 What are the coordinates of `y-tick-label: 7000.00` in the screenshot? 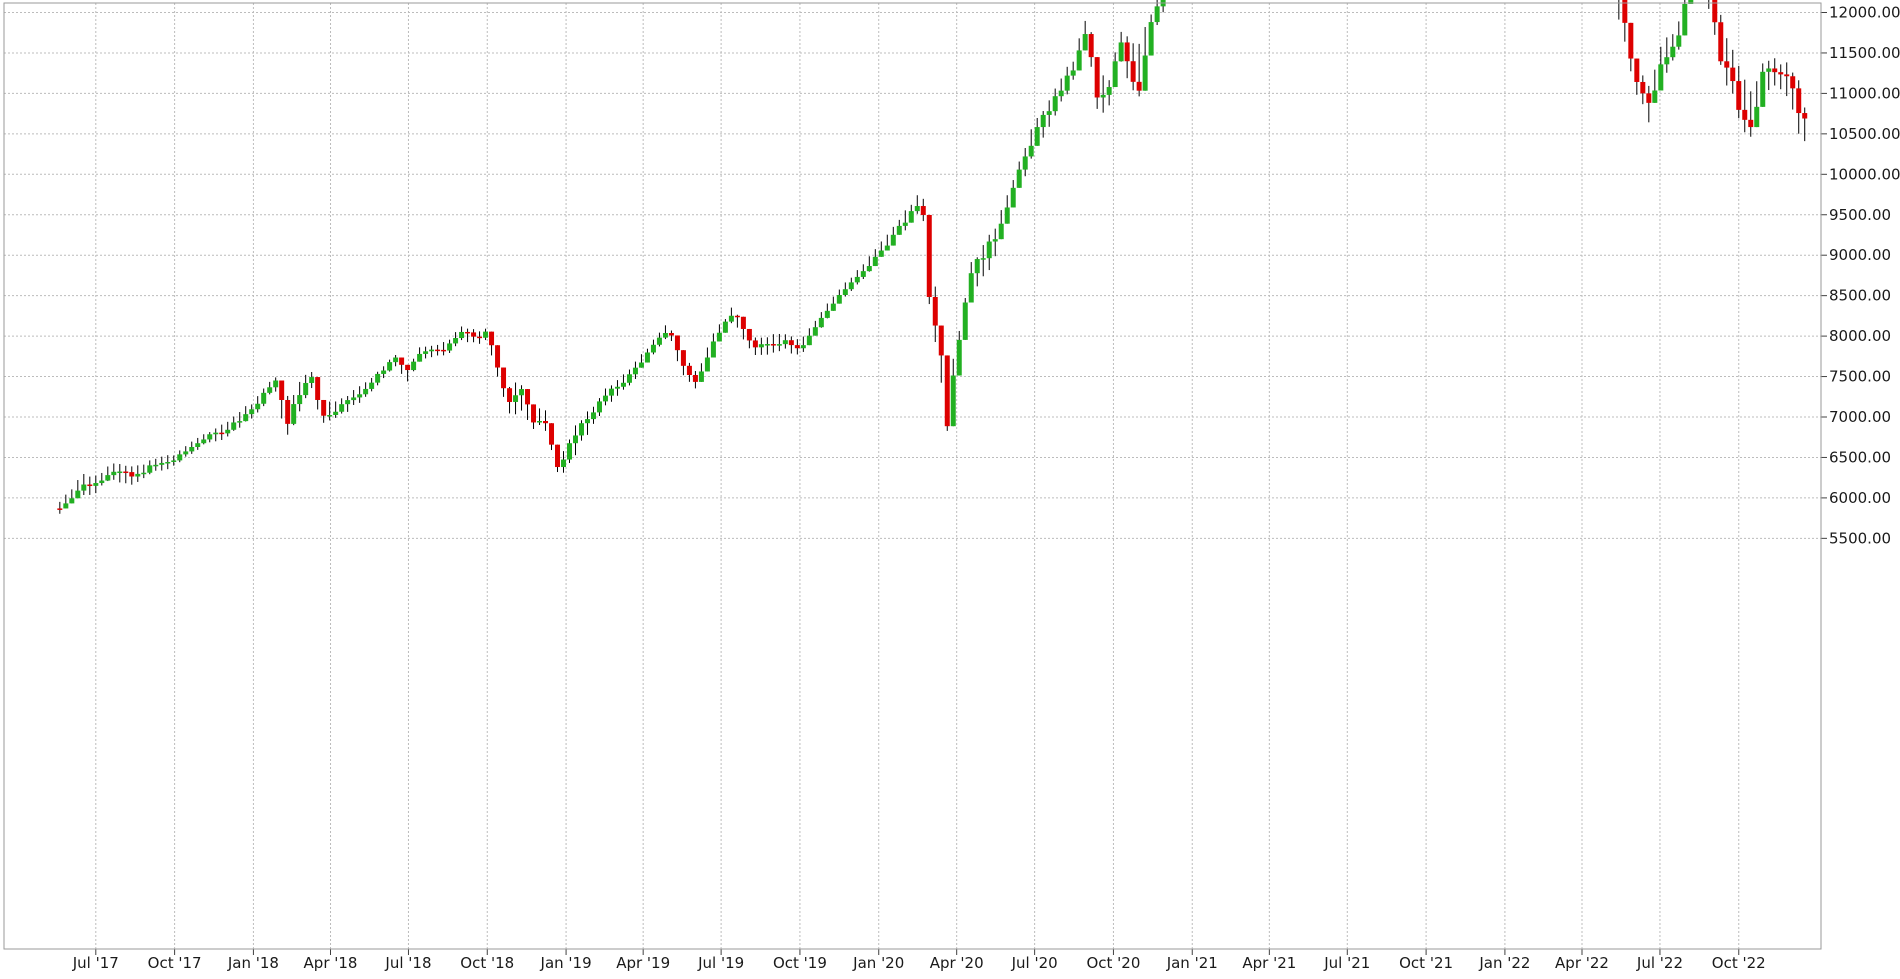 It's located at (1860, 417).